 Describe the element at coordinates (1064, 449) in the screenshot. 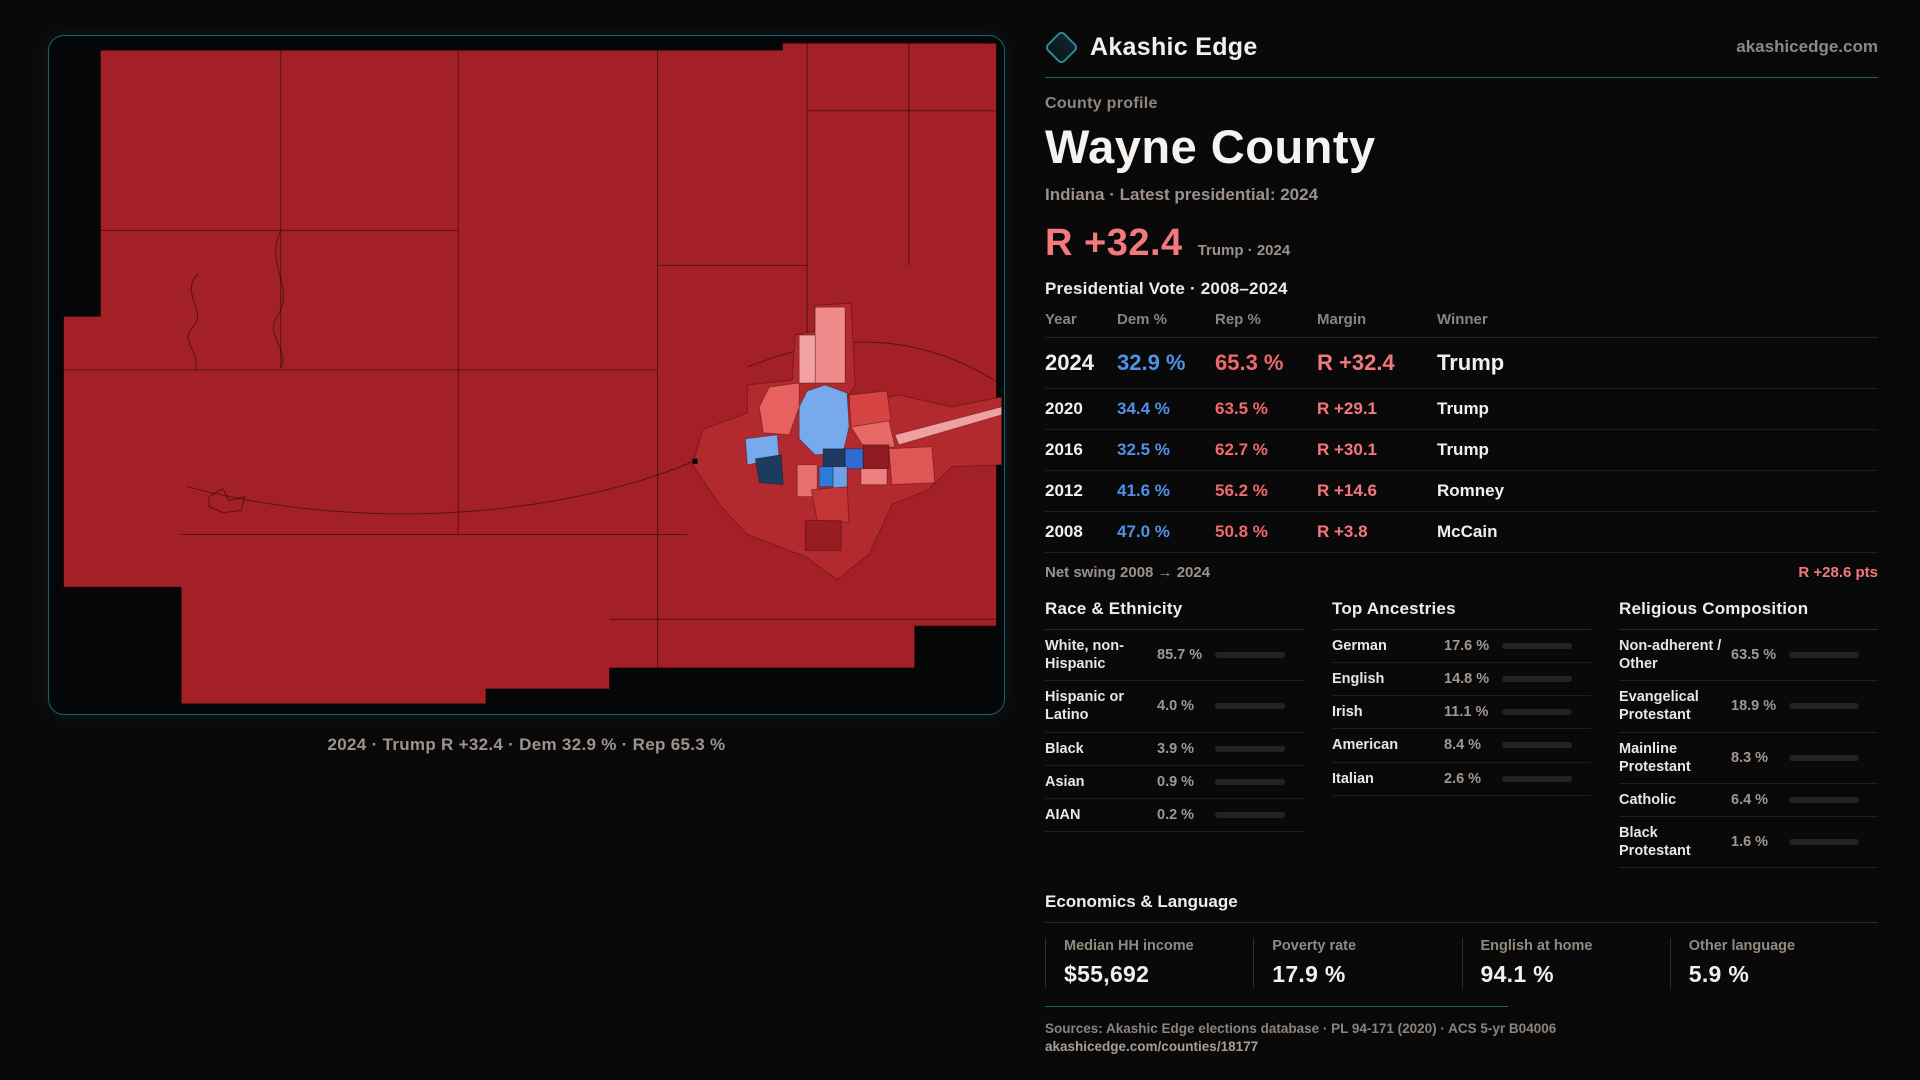

I see `cell-year: 2016` at that location.